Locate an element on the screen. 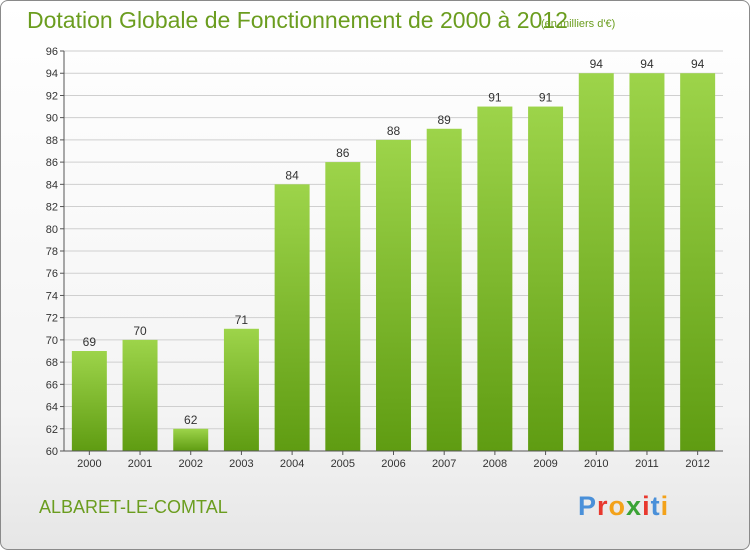  y-tick-label: 86 is located at coordinates (52, 163).